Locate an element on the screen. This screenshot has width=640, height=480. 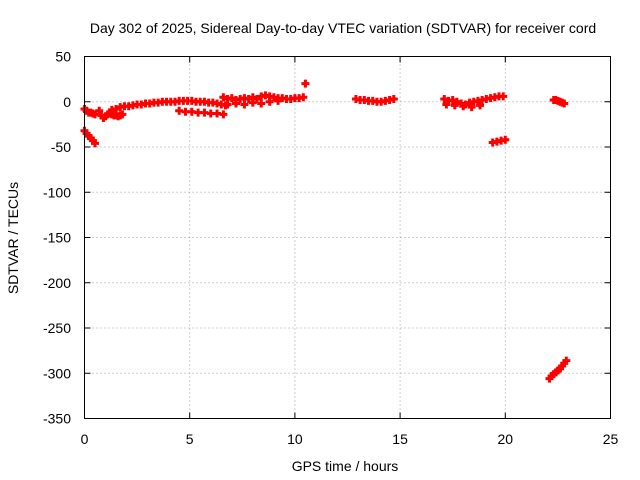
x-tick-label: 20 is located at coordinates (506, 439).